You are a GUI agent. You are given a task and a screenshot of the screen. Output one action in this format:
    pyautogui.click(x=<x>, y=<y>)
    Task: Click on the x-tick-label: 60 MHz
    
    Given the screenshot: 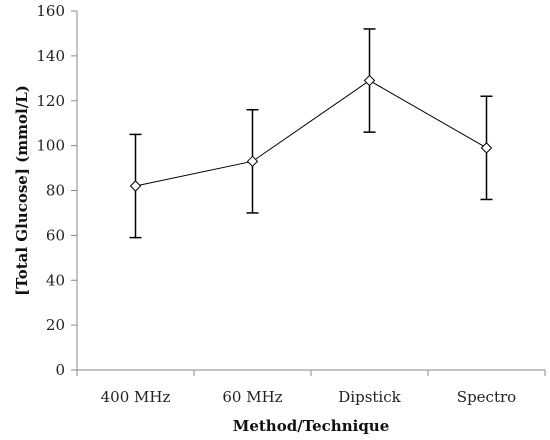 What is the action you would take?
    pyautogui.click(x=252, y=397)
    